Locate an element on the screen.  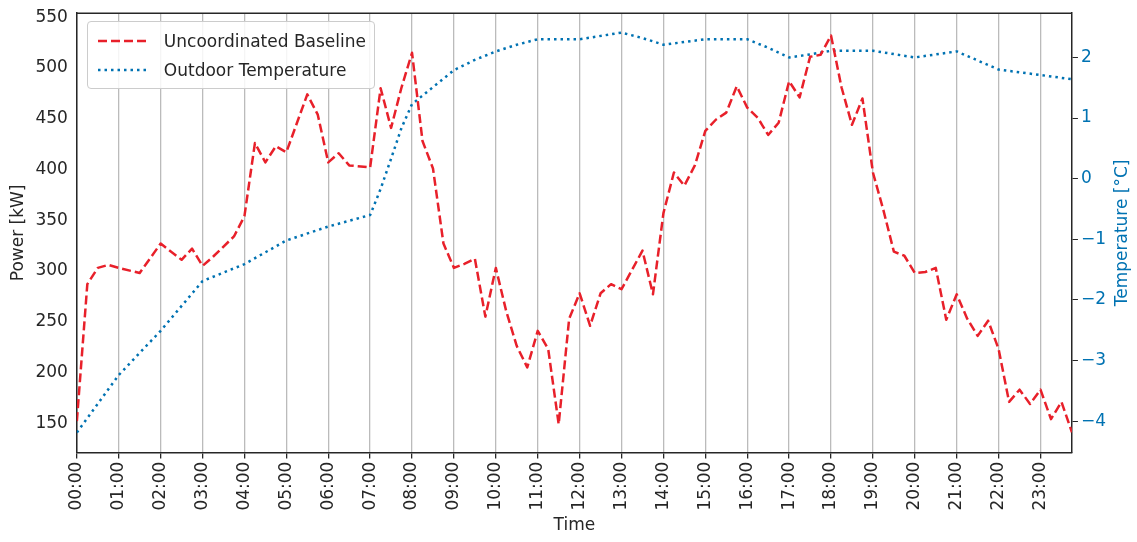
y-axis-title: Power [kW] is located at coordinates (16, 233).